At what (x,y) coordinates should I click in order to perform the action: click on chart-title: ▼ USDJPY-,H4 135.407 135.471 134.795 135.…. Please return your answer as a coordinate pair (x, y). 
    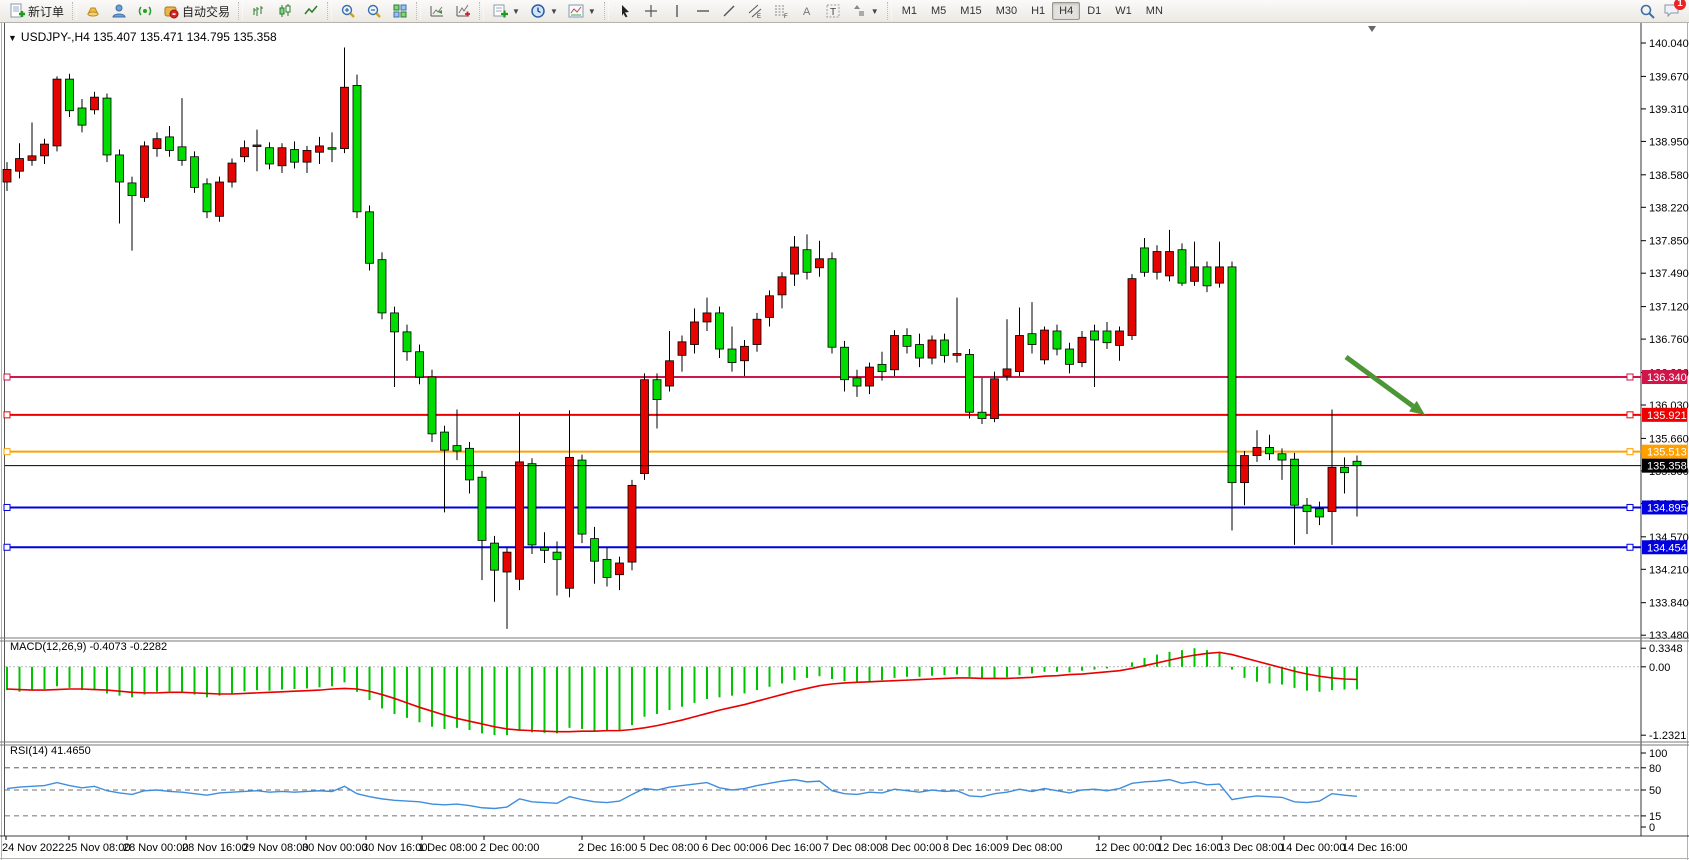
    Looking at the image, I should click on (142, 37).